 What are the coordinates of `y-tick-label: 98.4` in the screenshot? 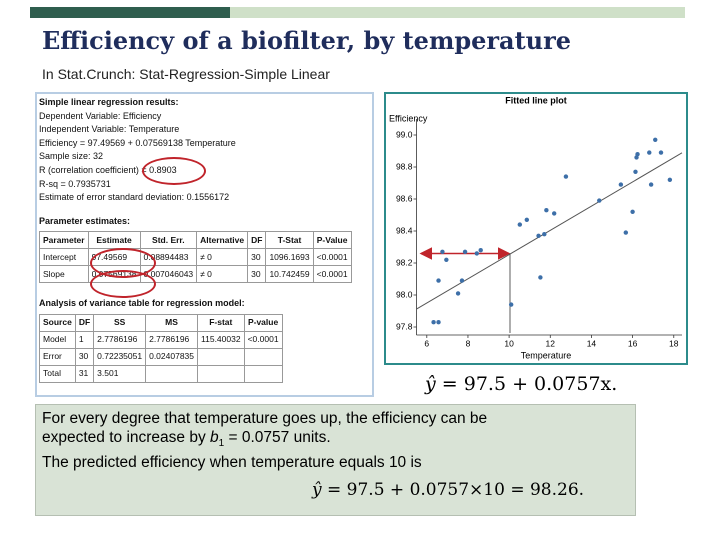 It's located at (404, 230).